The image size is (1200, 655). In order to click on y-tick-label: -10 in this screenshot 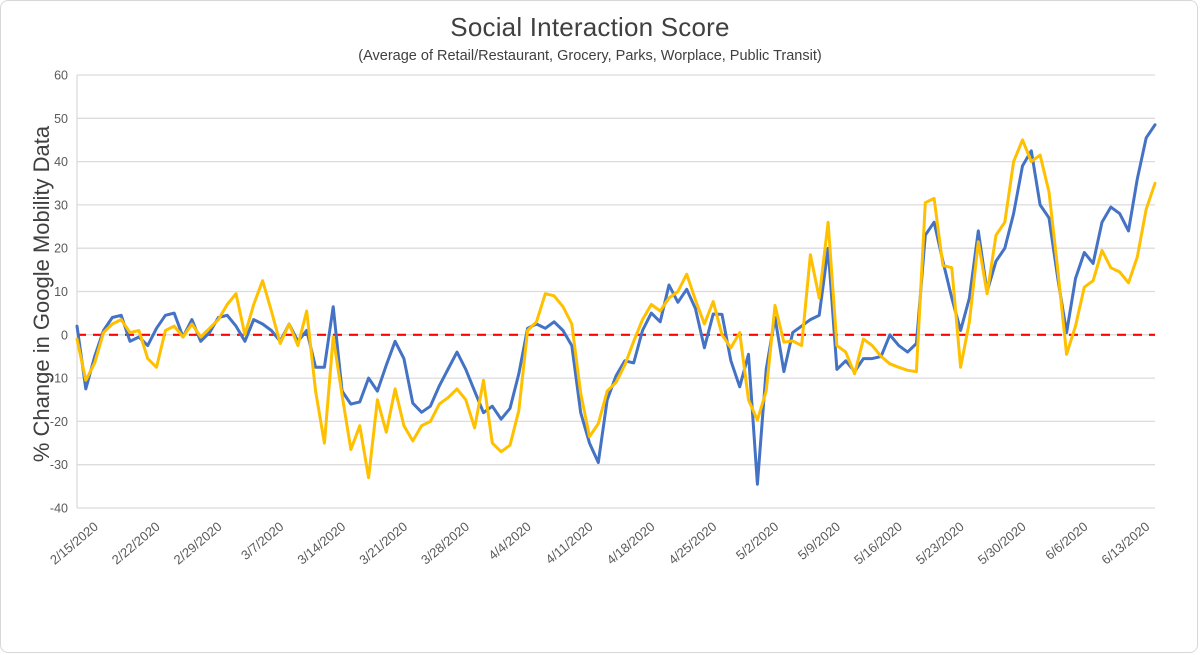, I will do `click(59, 379)`.